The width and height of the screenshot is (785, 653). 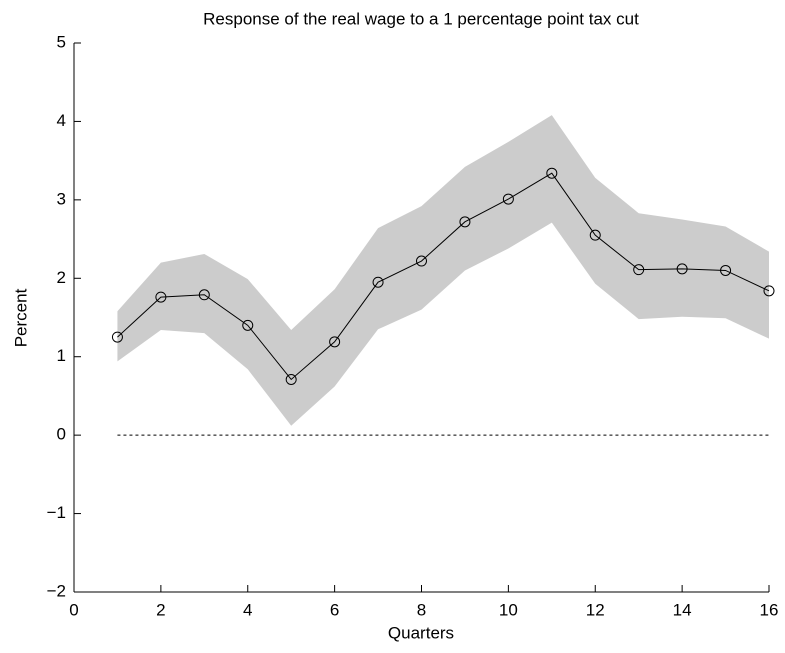 I want to click on x-axis-label: Quarters, so click(x=421, y=632).